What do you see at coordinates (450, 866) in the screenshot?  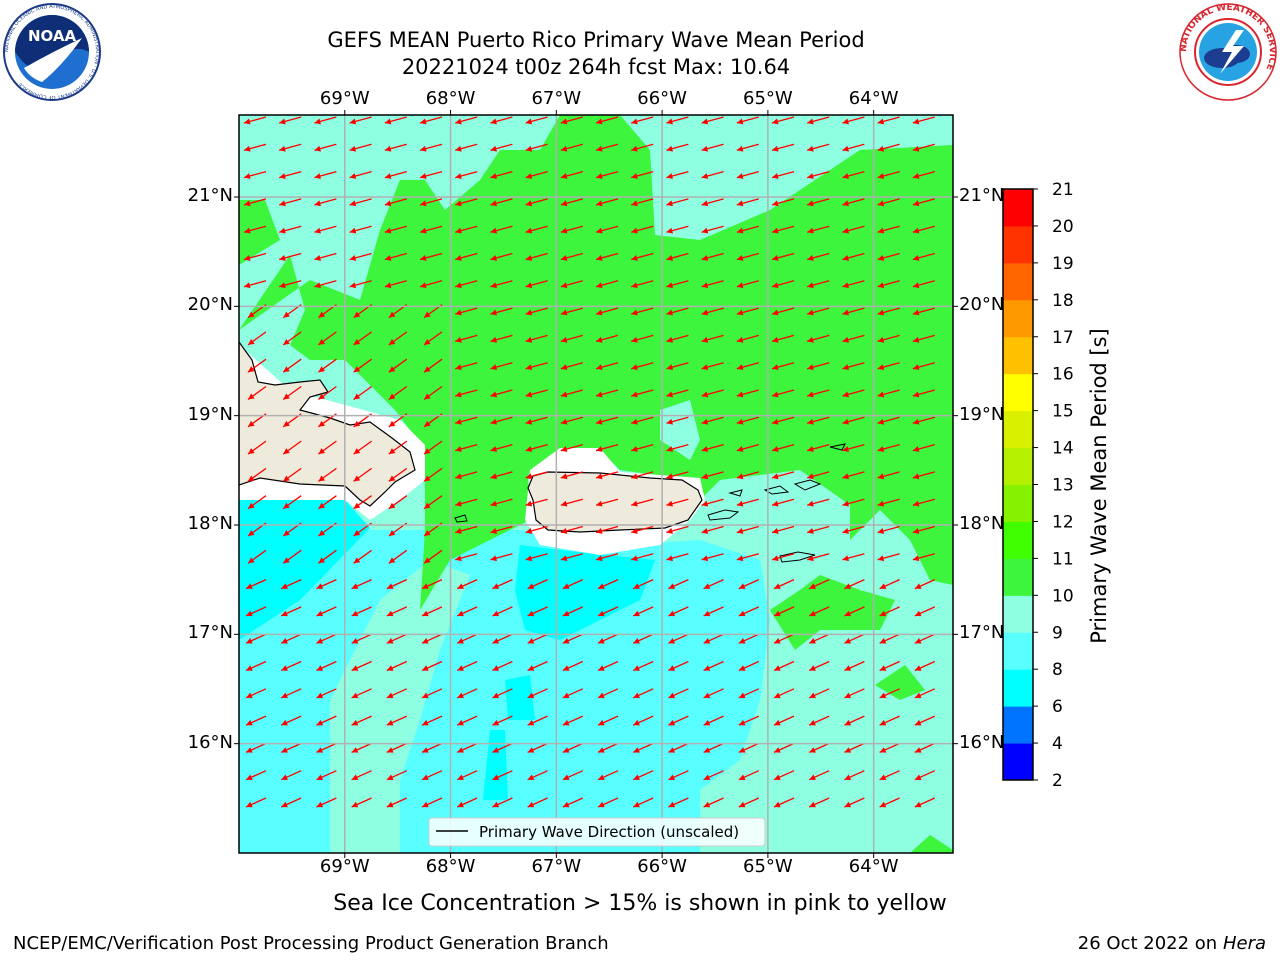 I see `lon-label-bottom-1: 68°W` at bounding box center [450, 866].